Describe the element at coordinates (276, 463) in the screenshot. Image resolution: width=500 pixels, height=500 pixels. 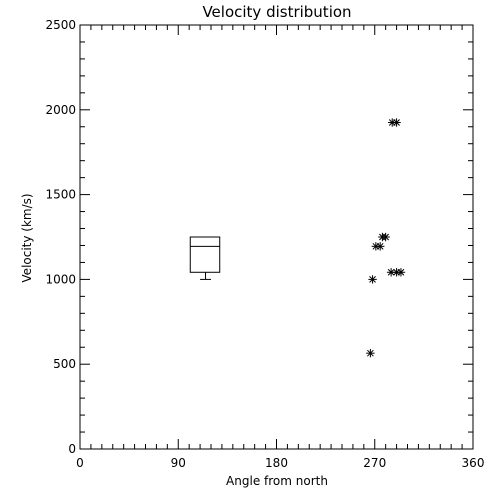
I see `x-tick-label: 180` at that location.